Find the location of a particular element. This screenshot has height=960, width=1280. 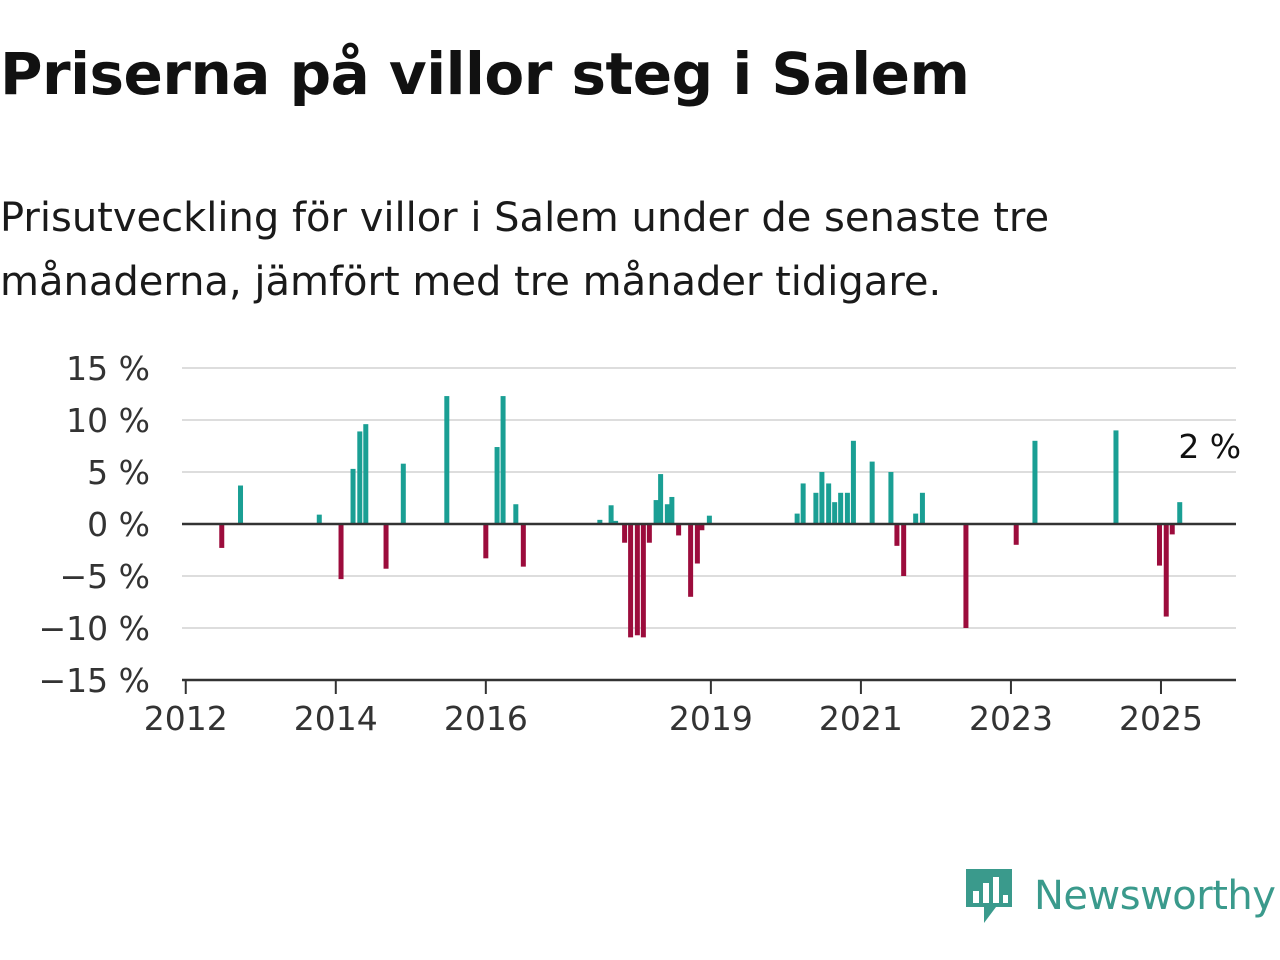

y-tick-label: −5 % is located at coordinates (105, 576).